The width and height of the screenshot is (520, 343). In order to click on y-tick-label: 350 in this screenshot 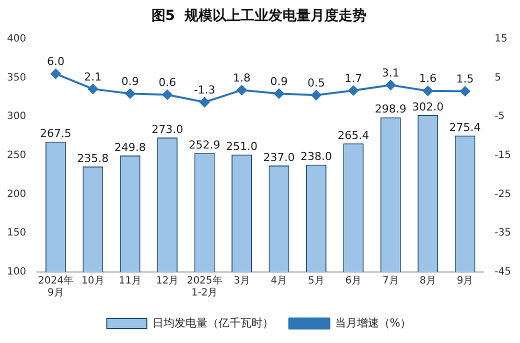, I will do `click(16, 78)`.